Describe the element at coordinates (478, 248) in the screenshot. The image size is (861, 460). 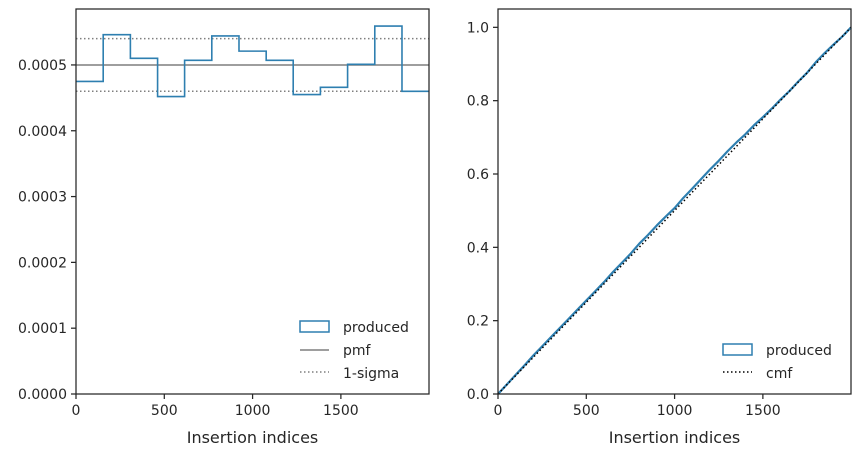
I see `y-tick-label: 0.4` at that location.